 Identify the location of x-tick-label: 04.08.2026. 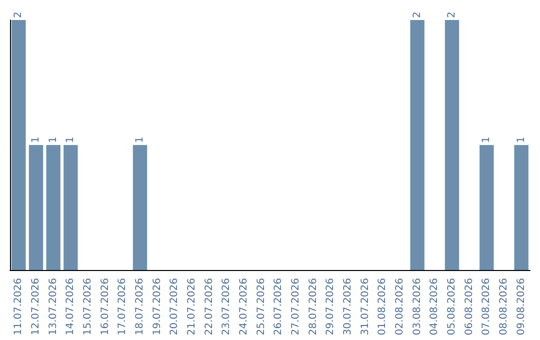
(434, 307).